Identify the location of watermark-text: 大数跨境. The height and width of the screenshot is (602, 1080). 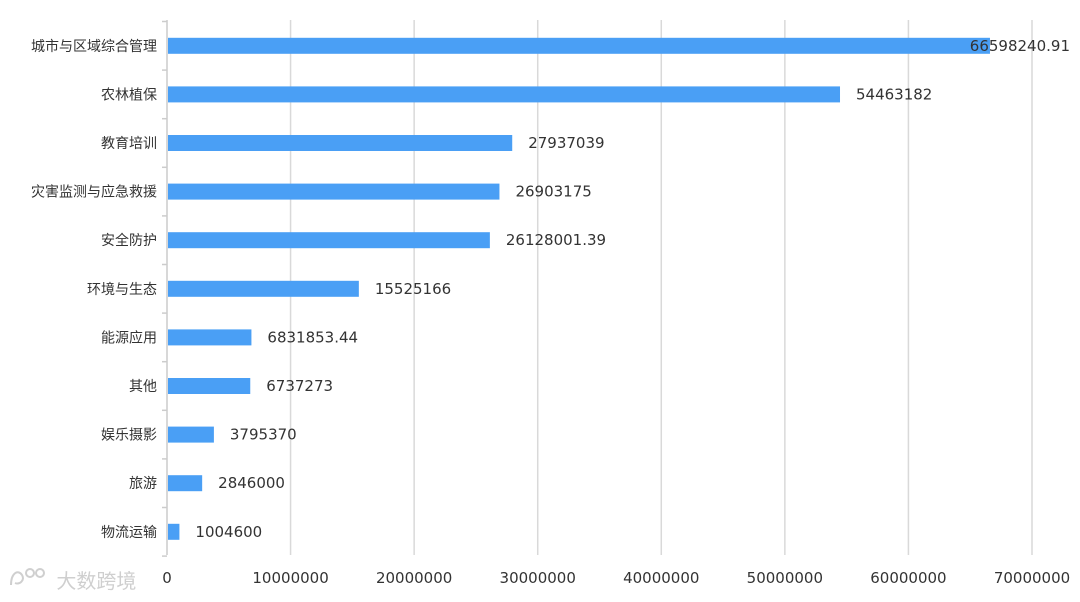
(96, 581).